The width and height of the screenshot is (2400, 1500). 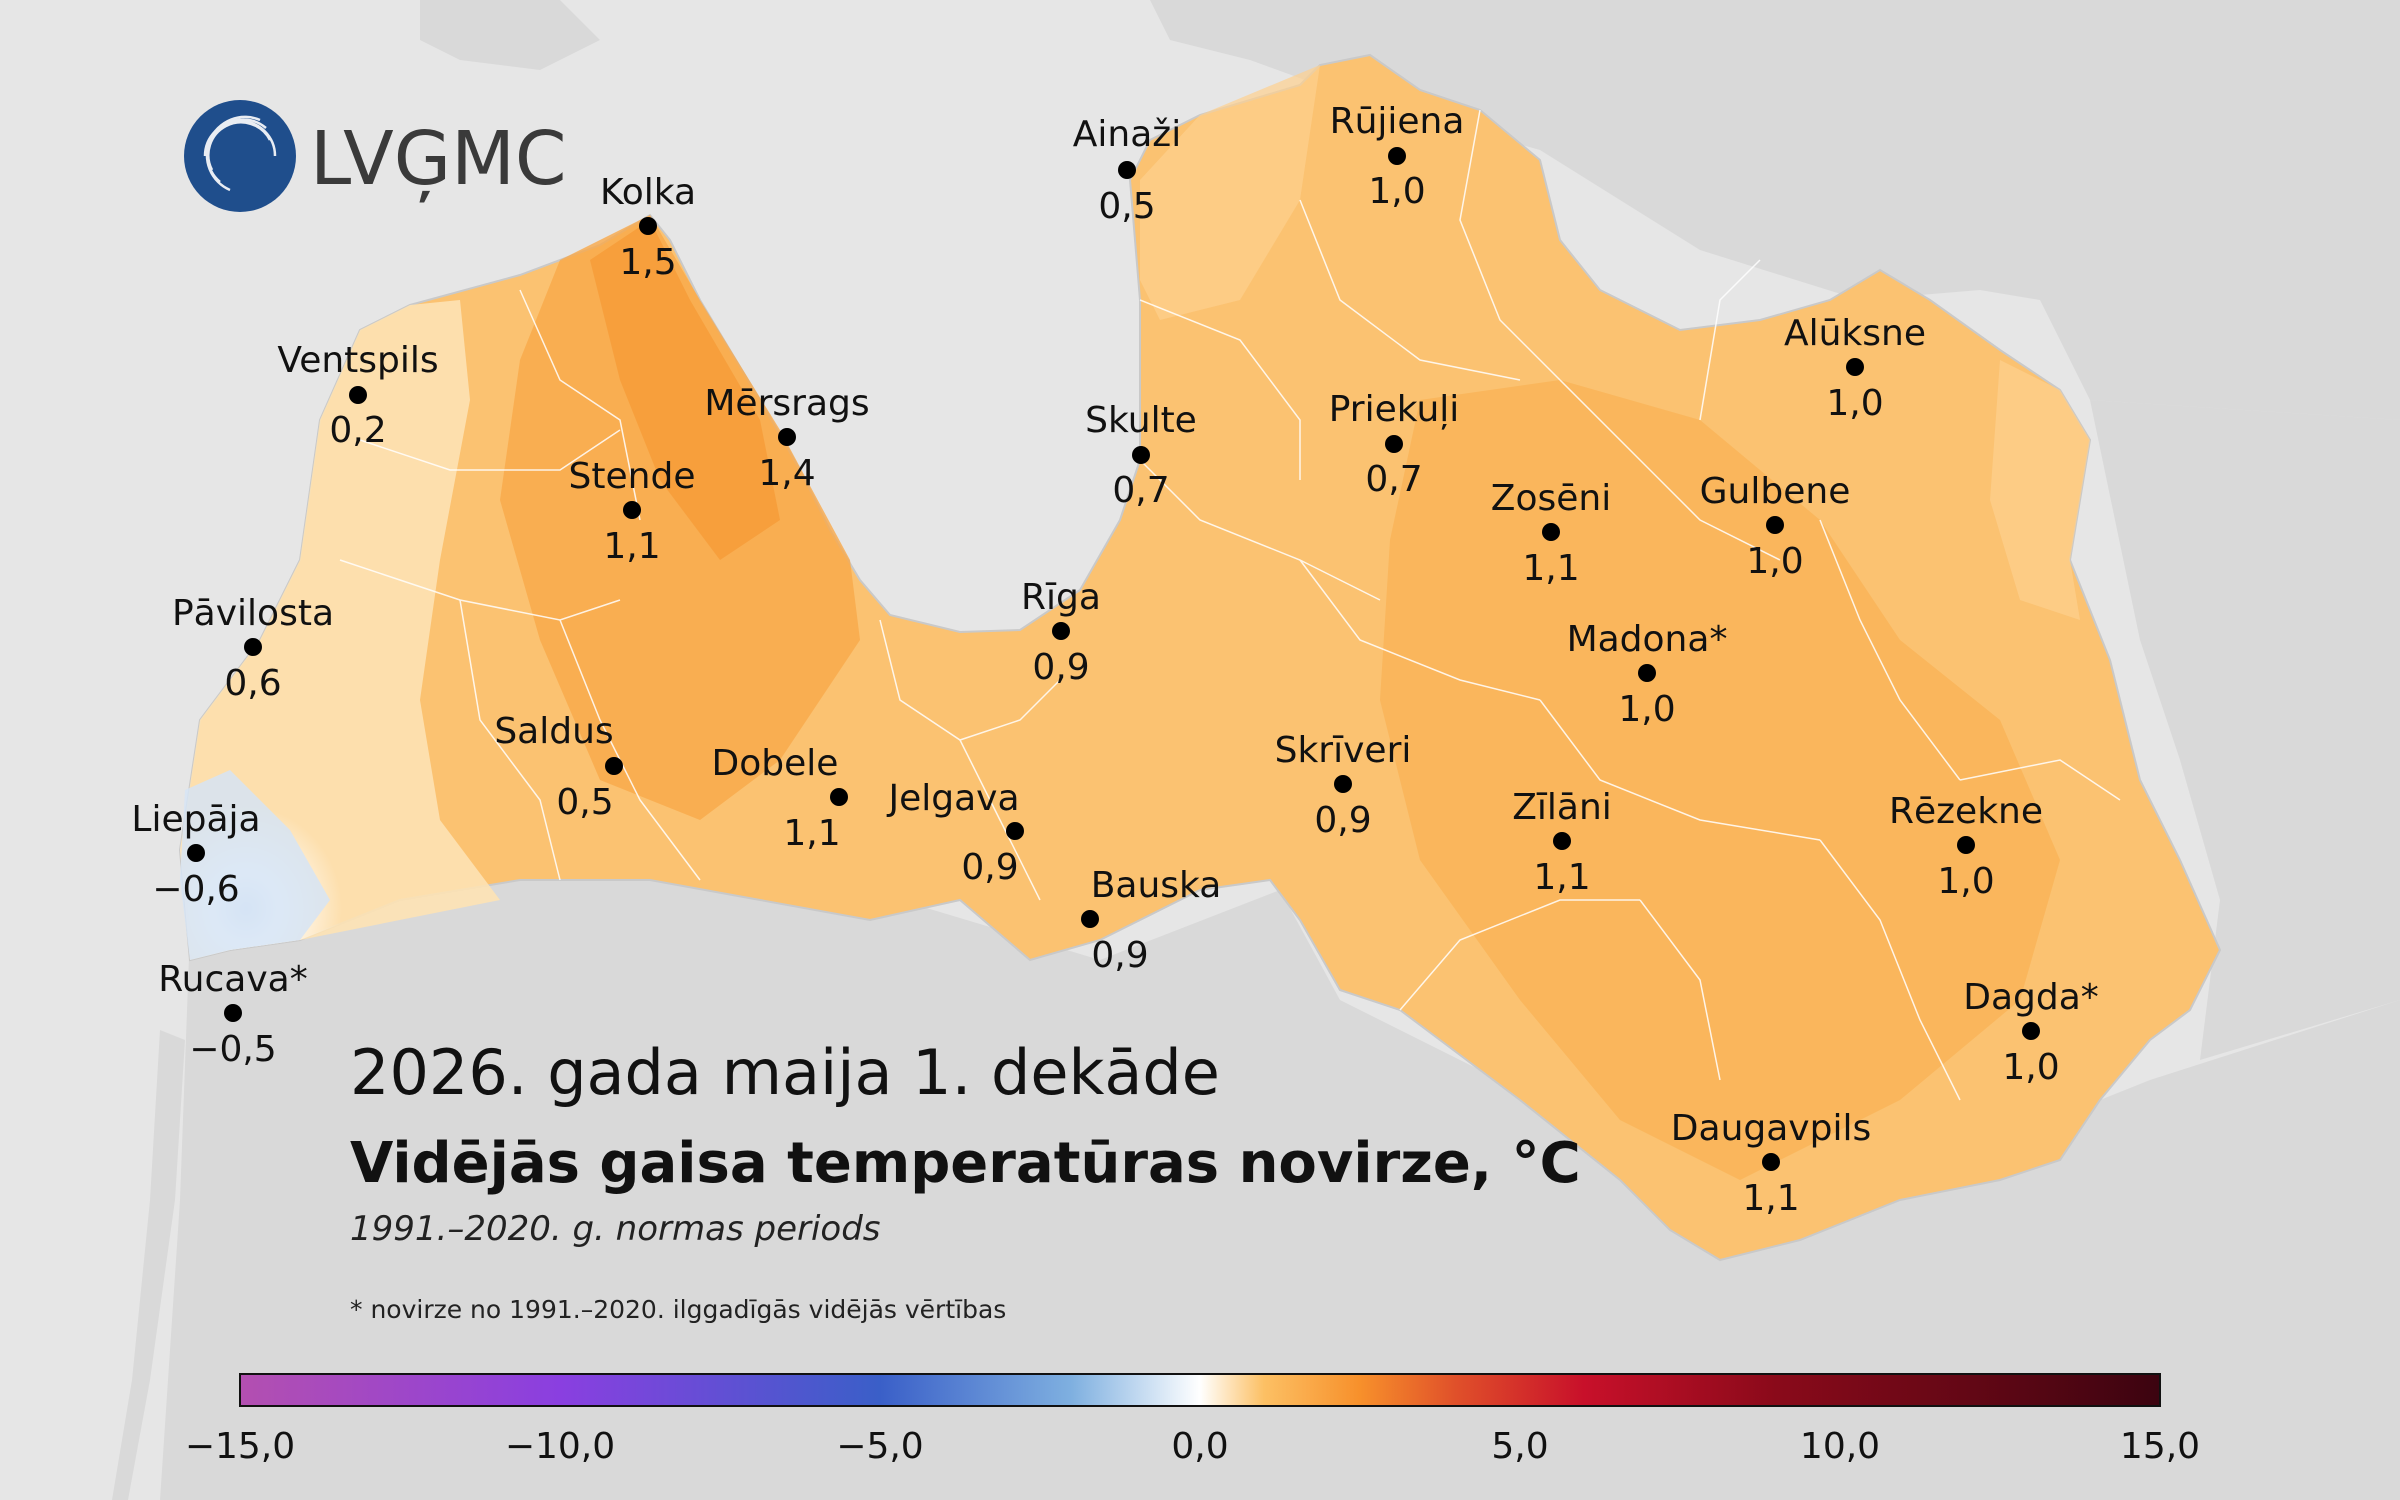 What do you see at coordinates (1397, 121) in the screenshot?
I see `station-name: Rūjiena` at bounding box center [1397, 121].